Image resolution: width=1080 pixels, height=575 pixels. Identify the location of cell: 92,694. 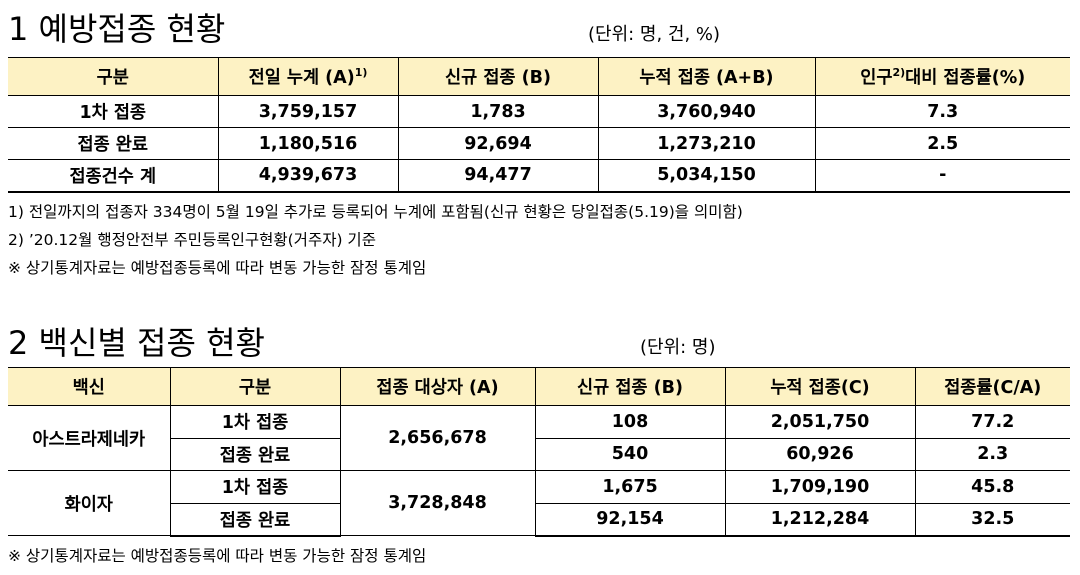
(498, 143).